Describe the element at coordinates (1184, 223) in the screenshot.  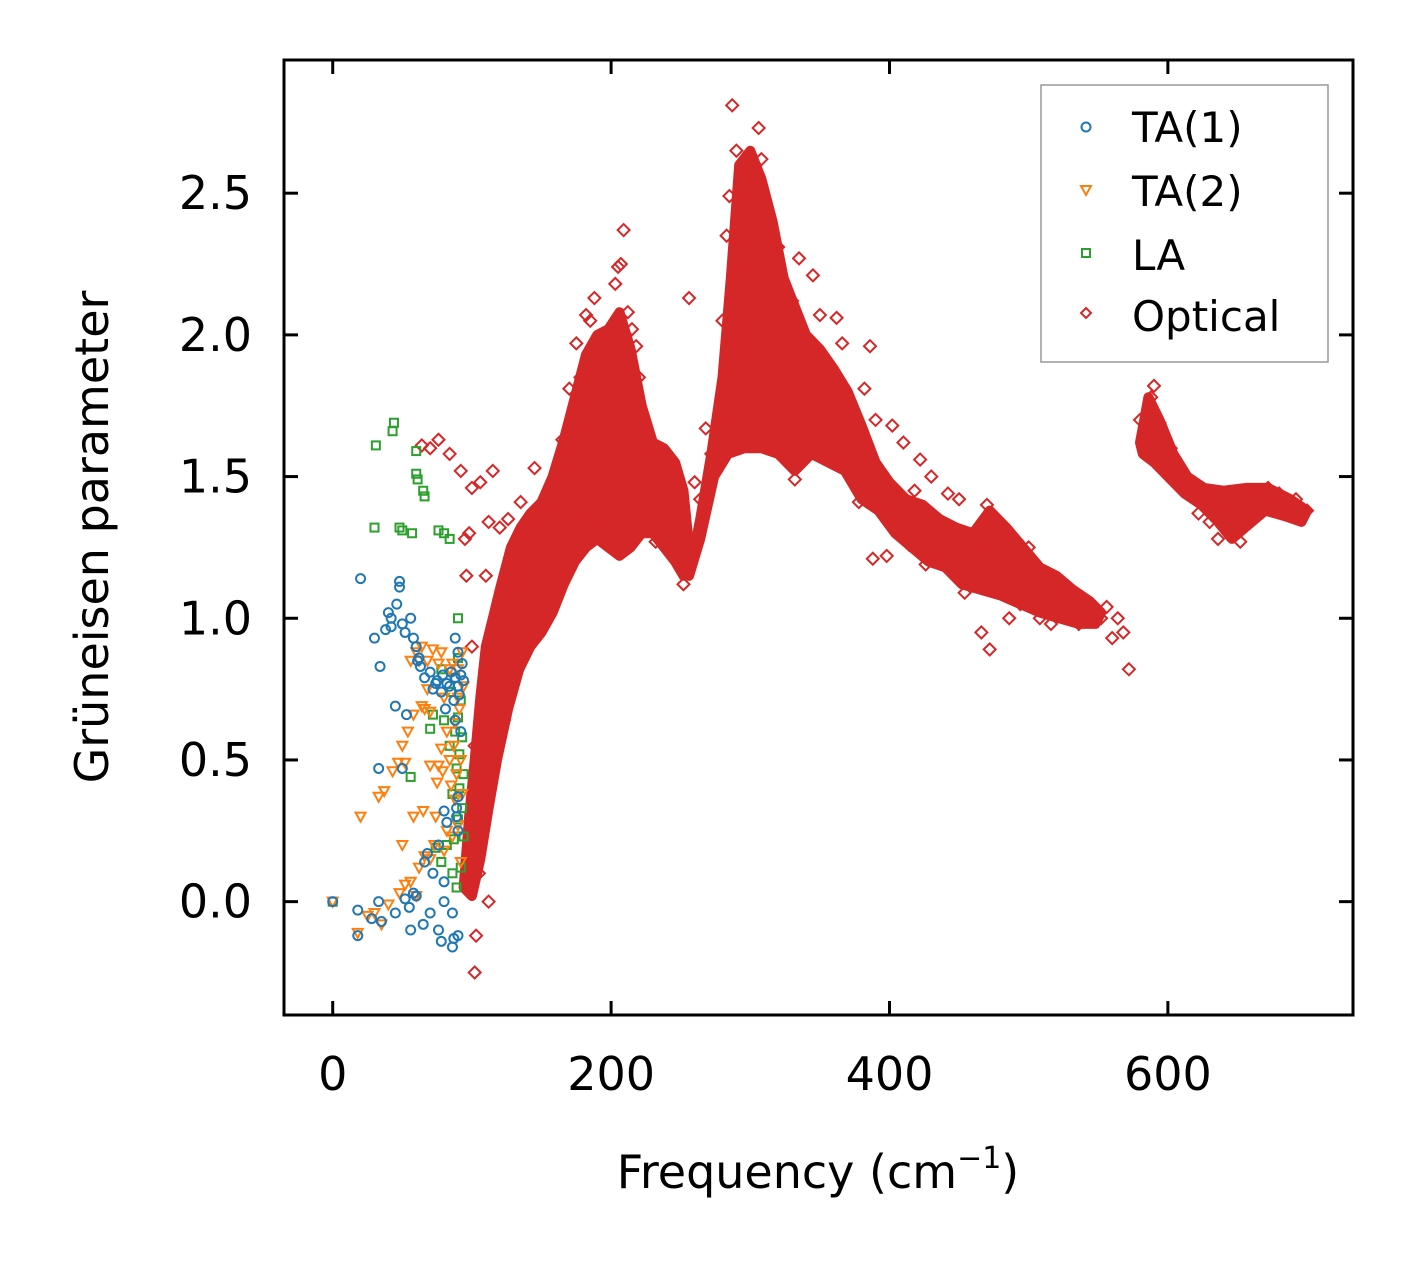
I see `legend: TA(1) TA(2) LA Optical` at that location.